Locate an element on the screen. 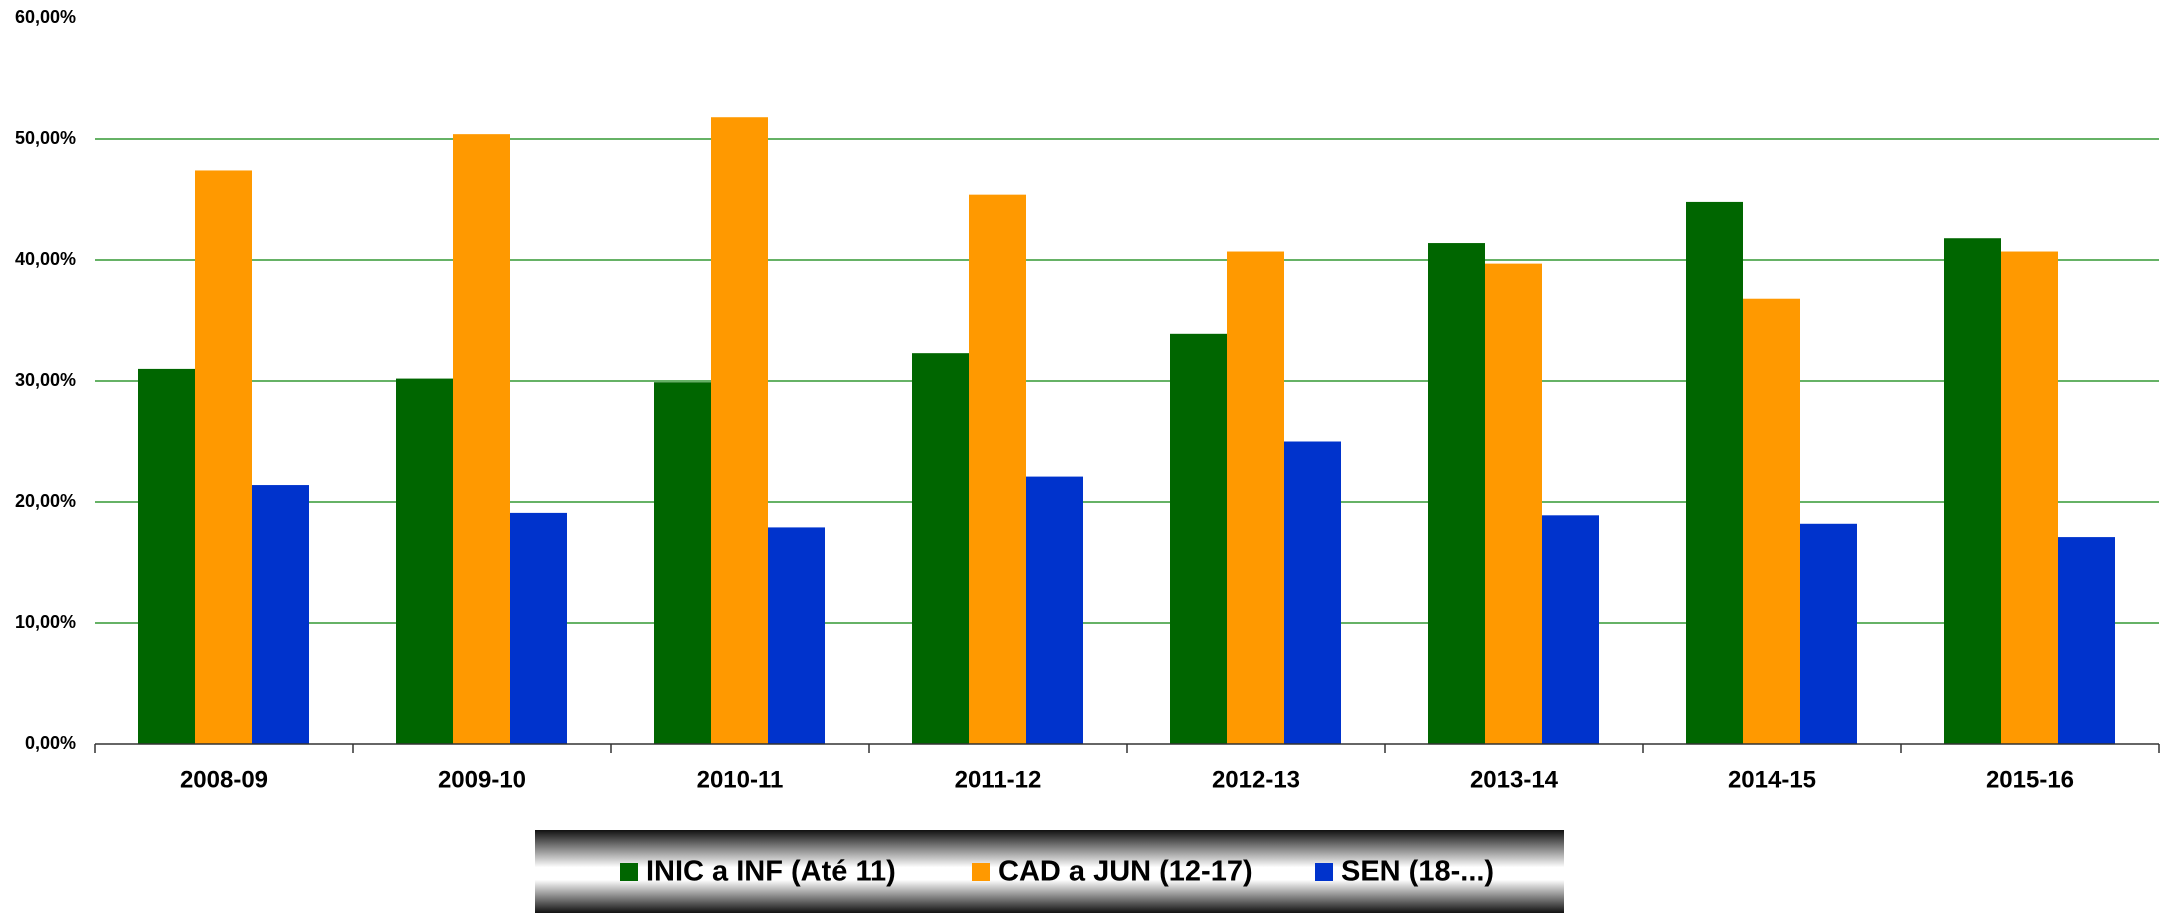  legend-label: SEN (18-...) is located at coordinates (1417, 872).